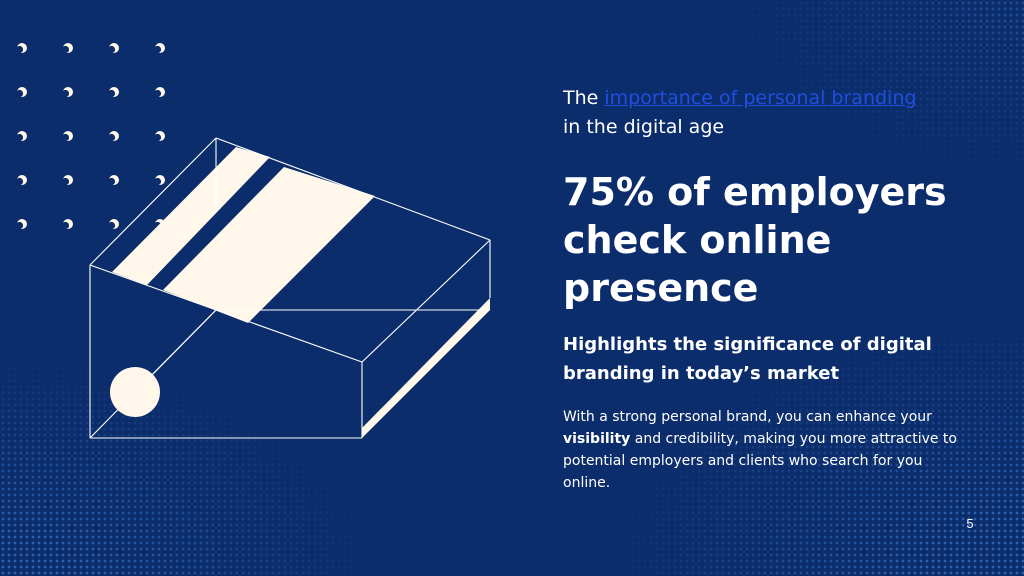 The width and height of the screenshot is (1024, 576). I want to click on importance-link: importance of personal branding, so click(760, 98).